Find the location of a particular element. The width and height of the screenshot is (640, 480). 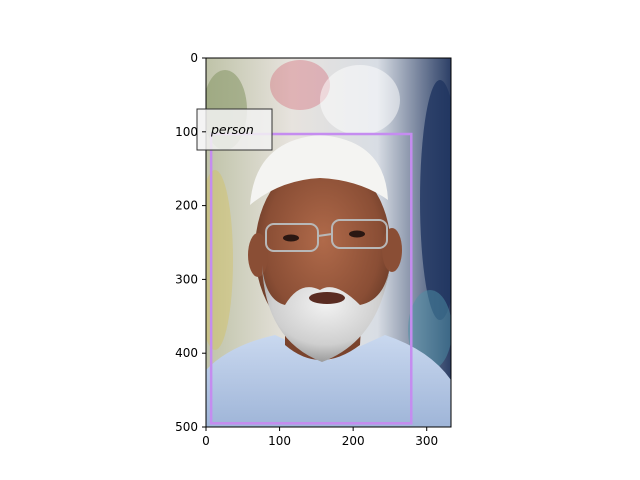

x-tick-label: 0 is located at coordinates (206, 441).